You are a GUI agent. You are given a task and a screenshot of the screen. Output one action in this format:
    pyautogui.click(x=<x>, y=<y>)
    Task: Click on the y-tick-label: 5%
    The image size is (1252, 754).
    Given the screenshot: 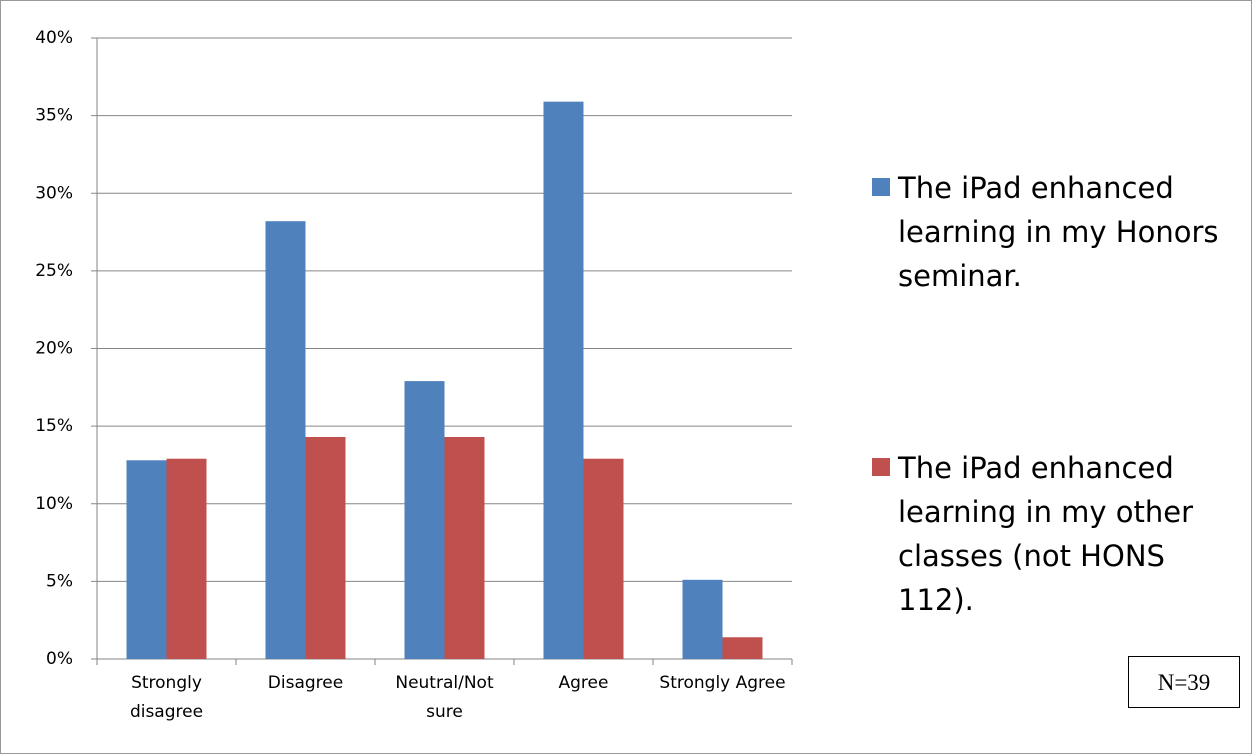 What is the action you would take?
    pyautogui.click(x=59, y=581)
    